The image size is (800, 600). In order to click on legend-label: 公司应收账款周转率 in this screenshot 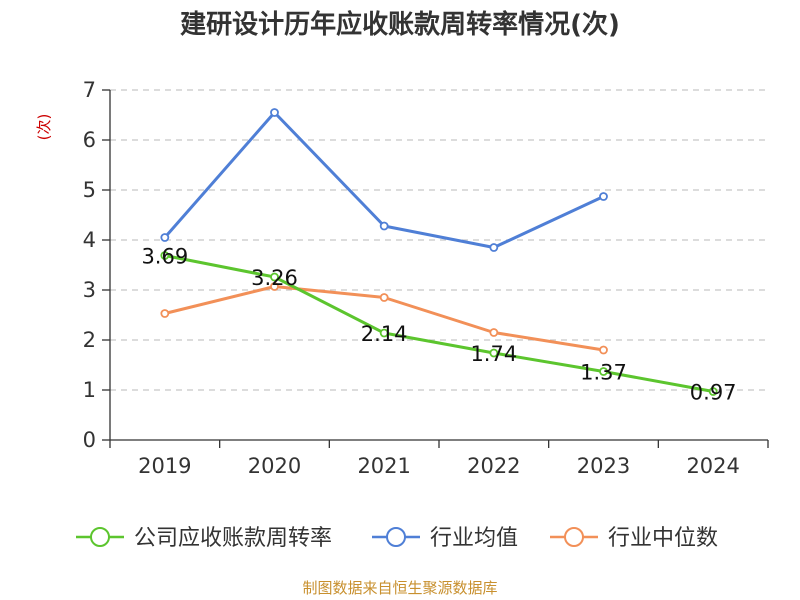, I will do `click(233, 538)`.